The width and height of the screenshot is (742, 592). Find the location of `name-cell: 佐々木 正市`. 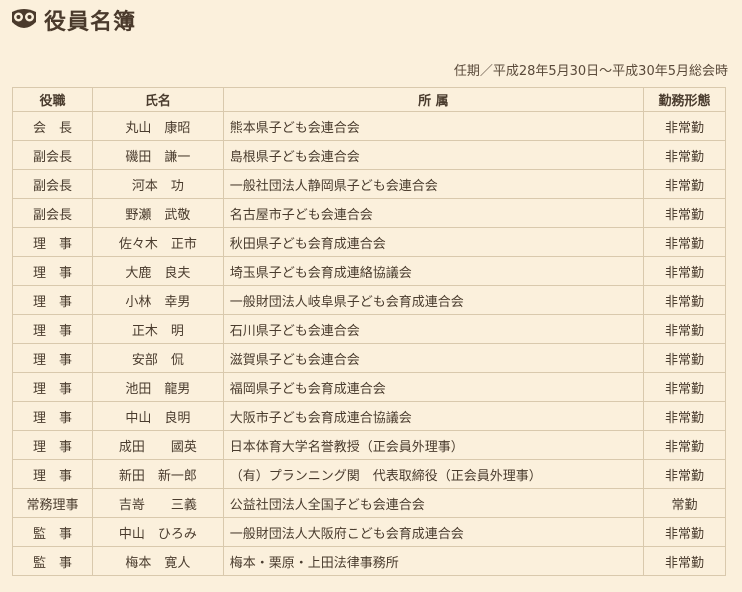

name-cell: 佐々木 正市 is located at coordinates (157, 242).